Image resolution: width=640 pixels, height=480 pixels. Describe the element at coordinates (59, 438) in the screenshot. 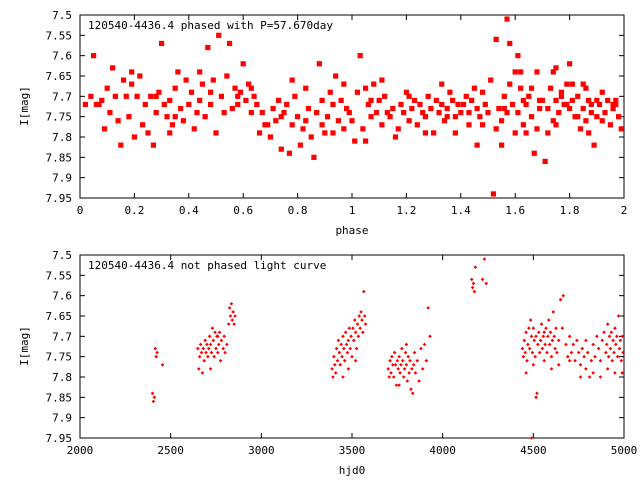

I see `y-tick-label: 7.95` at that location.